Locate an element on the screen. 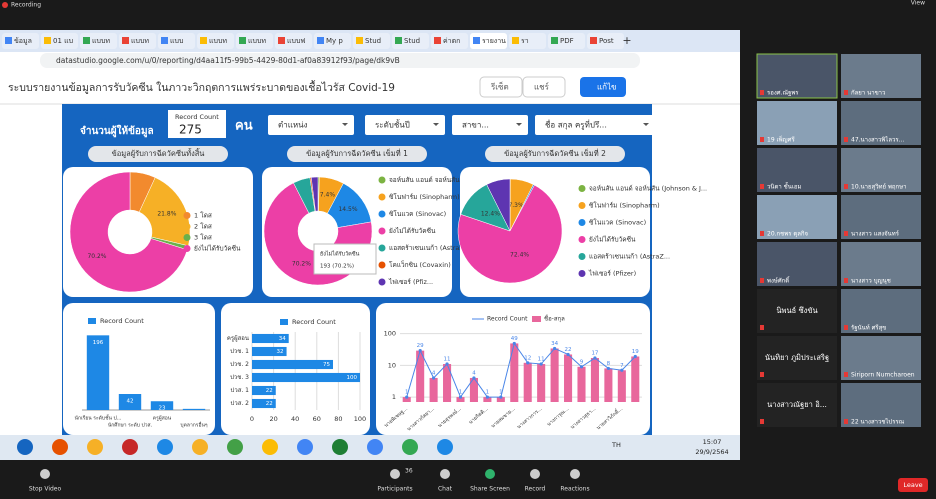  point-label: 12 is located at coordinates (527, 358).